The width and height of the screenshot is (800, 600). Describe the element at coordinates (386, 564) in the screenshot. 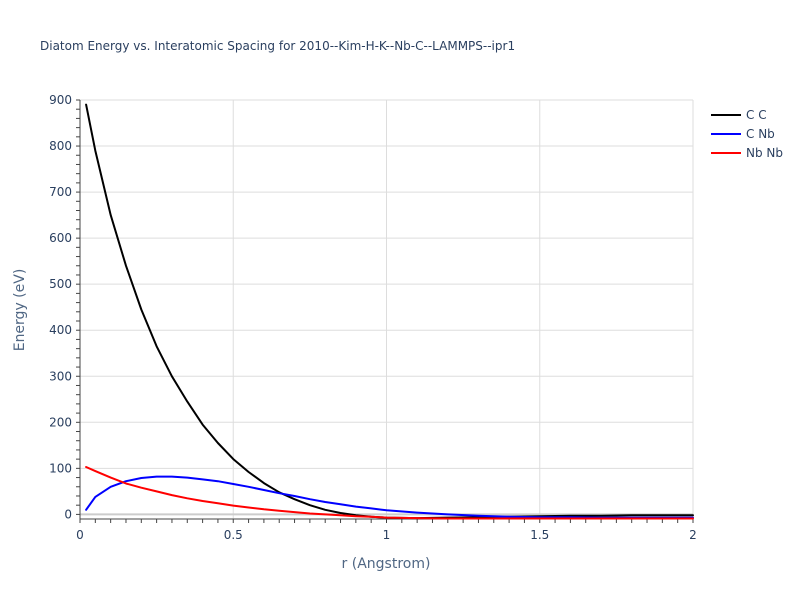

I see `x-axis-title: r (Angstrom)` at that location.